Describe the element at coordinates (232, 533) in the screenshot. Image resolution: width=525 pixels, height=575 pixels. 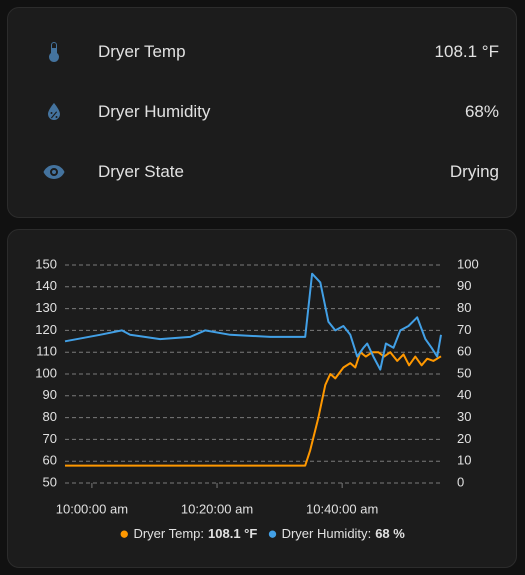
I see `legend-value: 108.1 °F` at that location.